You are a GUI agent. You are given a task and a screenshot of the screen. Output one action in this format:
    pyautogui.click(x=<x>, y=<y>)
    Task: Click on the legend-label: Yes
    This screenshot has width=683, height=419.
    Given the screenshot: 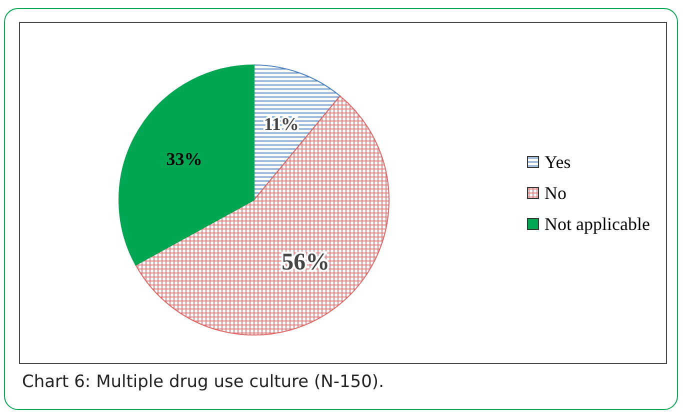 What is the action you would take?
    pyautogui.click(x=557, y=162)
    